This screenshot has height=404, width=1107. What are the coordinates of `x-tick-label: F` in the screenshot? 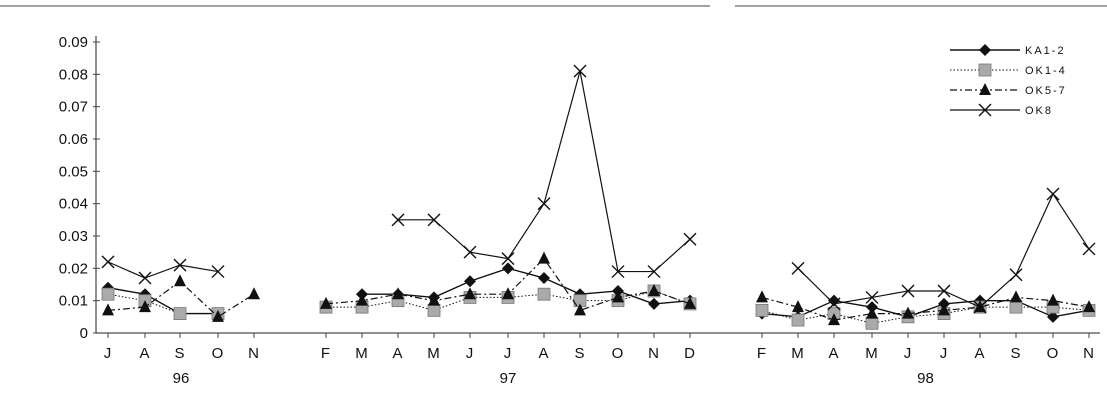 It's located at (326, 353).